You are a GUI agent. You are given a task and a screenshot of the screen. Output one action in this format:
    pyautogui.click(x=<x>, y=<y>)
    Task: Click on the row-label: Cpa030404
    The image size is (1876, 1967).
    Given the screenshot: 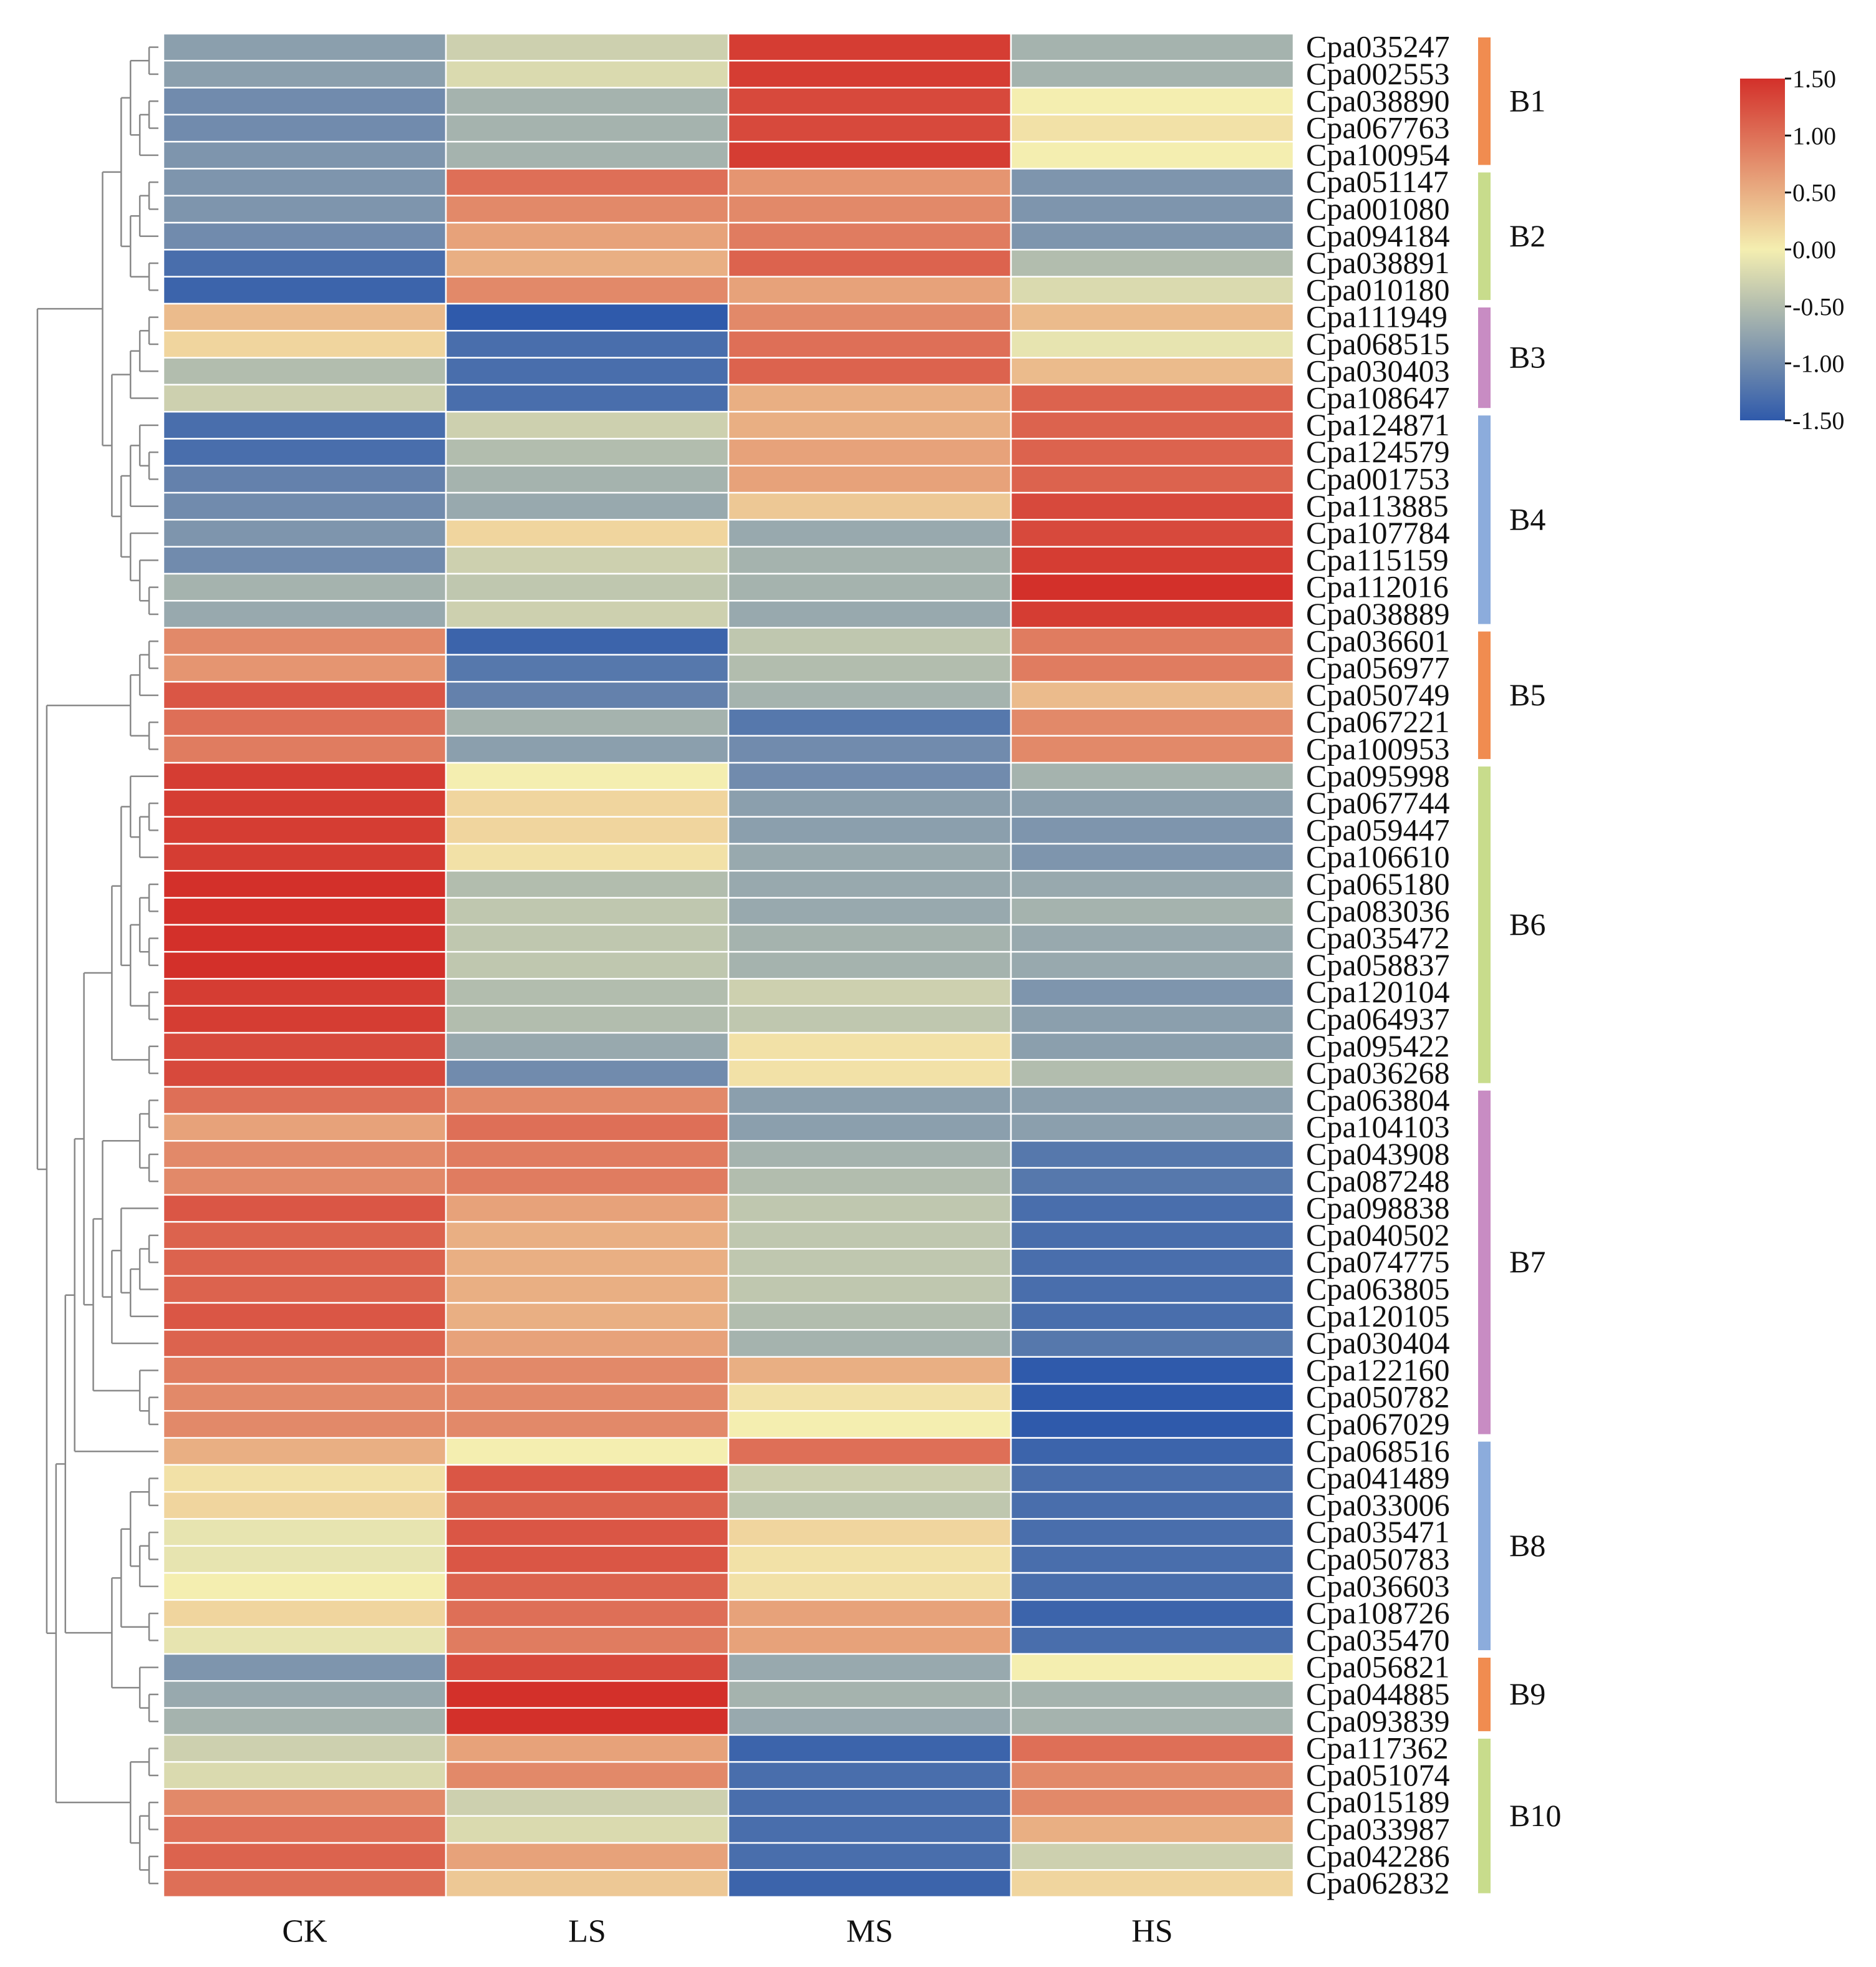 What is the action you would take?
    pyautogui.click(x=1378, y=1342)
    